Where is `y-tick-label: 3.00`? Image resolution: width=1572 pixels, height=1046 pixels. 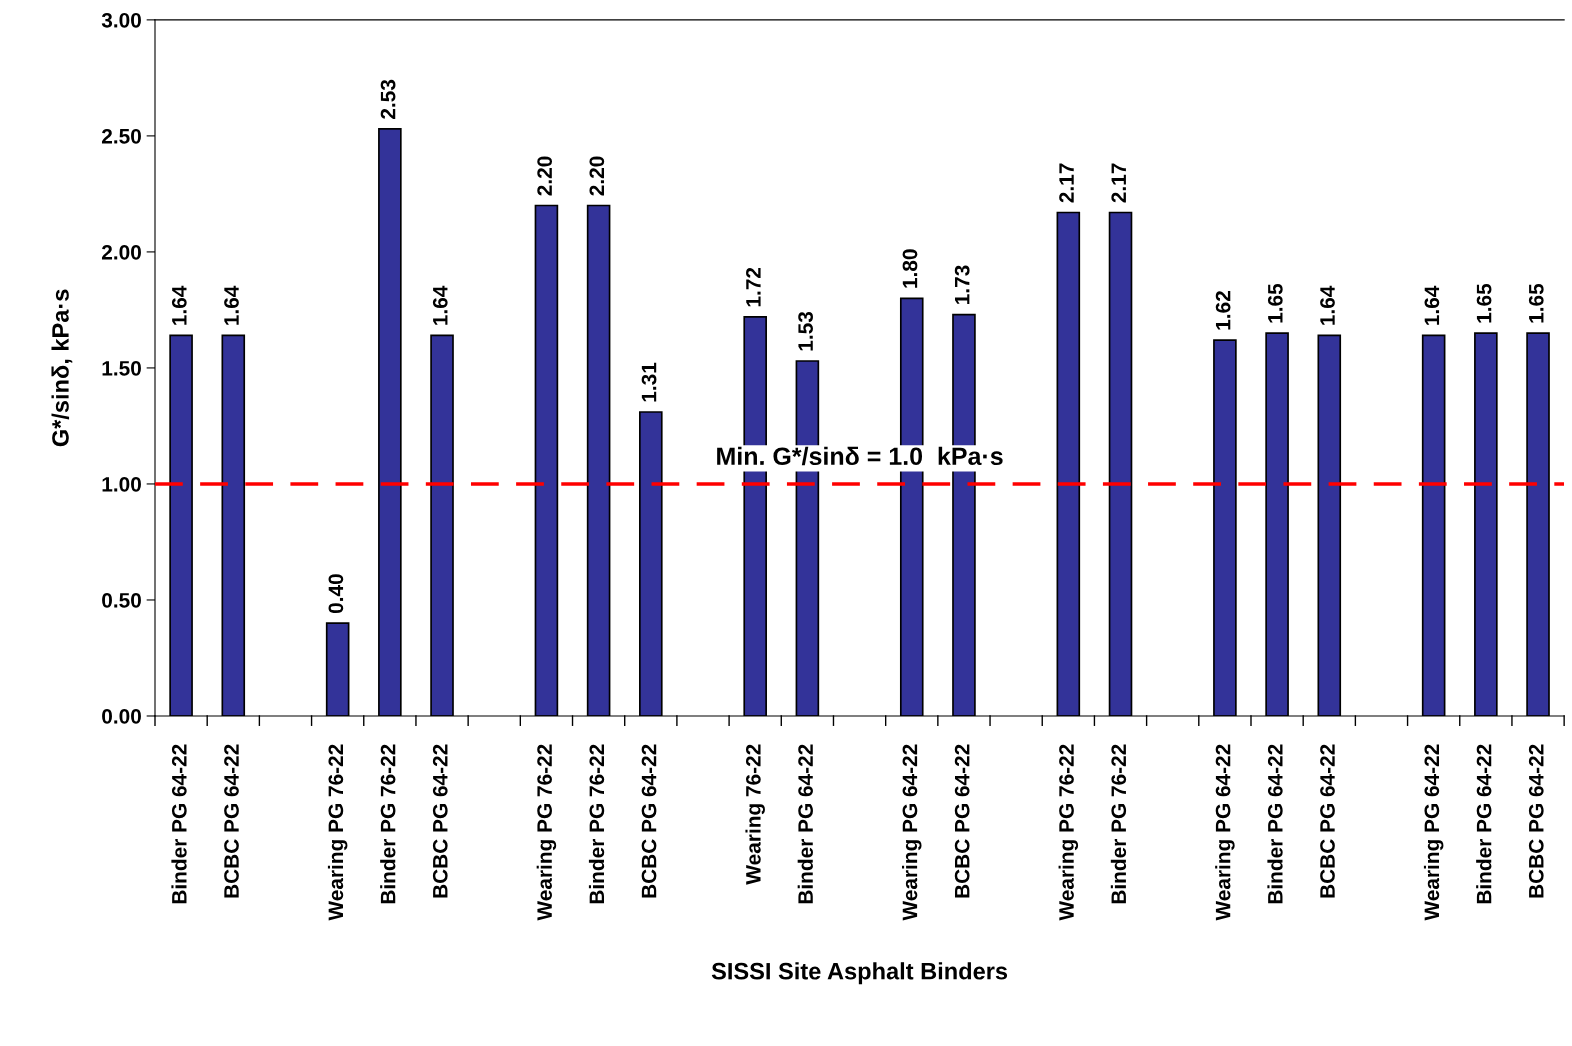 y-tick-label: 3.00 is located at coordinates (121, 20).